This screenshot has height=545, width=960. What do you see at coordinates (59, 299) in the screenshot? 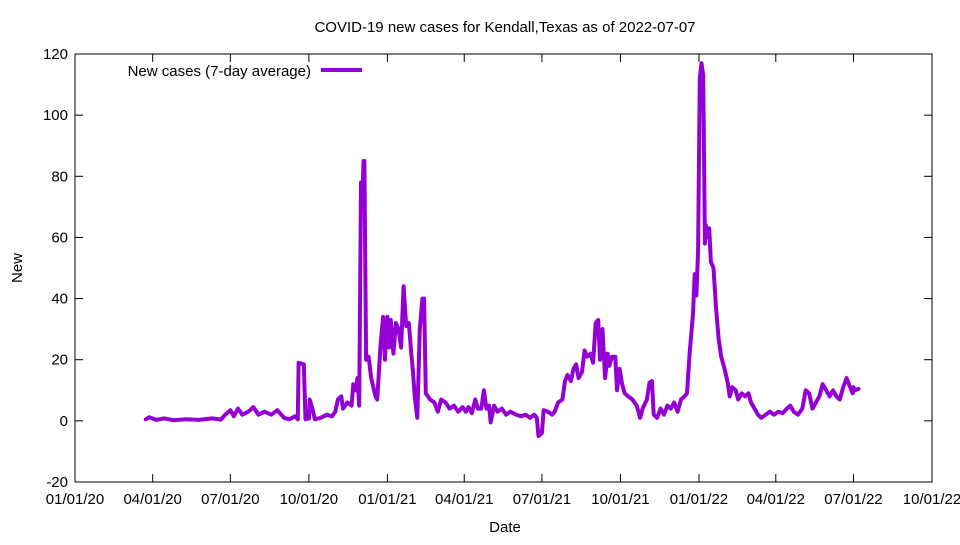
I see `y-tick-label: 40` at bounding box center [59, 299].